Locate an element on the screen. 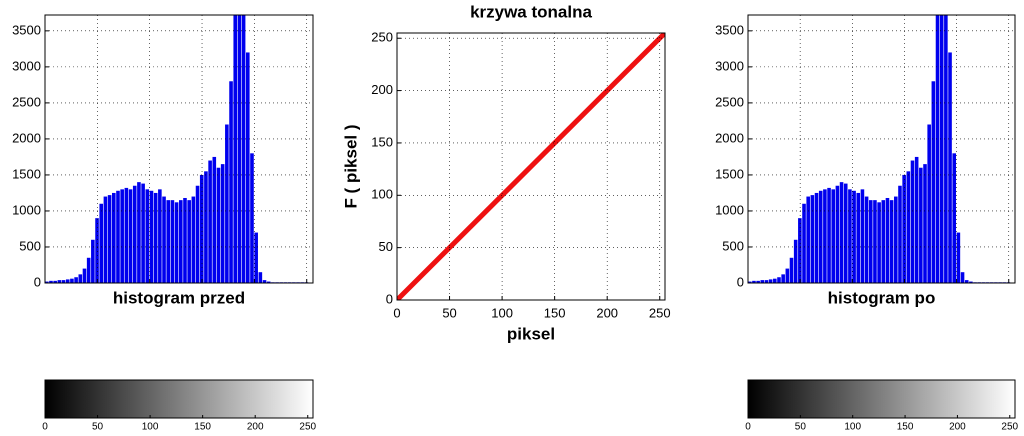  y-tick-label: 500 is located at coordinates (30, 245).